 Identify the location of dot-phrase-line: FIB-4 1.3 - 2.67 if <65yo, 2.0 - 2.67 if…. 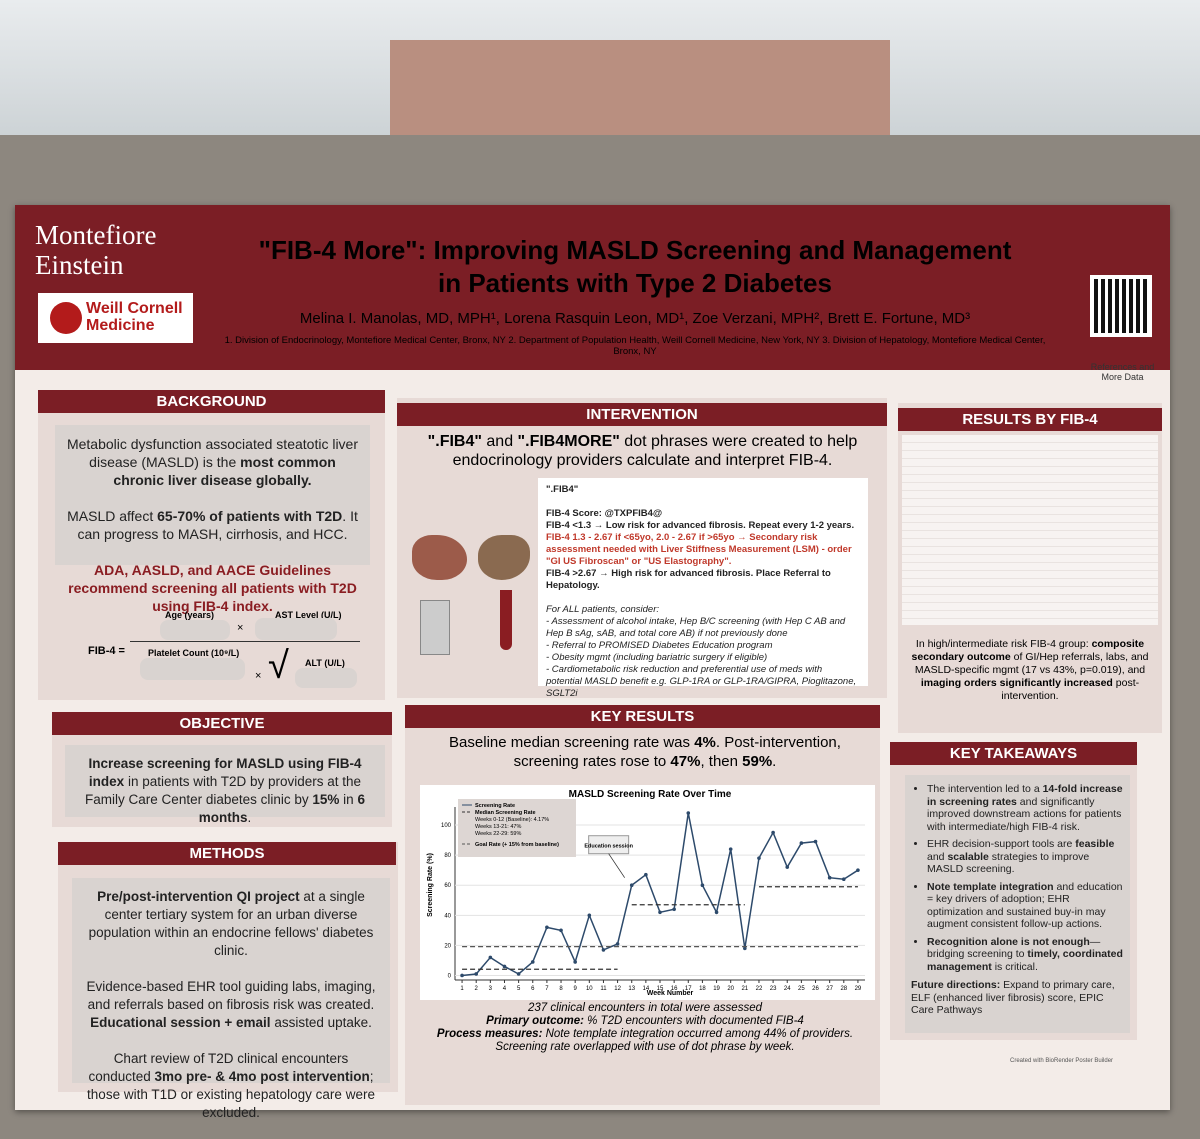
(699, 549).